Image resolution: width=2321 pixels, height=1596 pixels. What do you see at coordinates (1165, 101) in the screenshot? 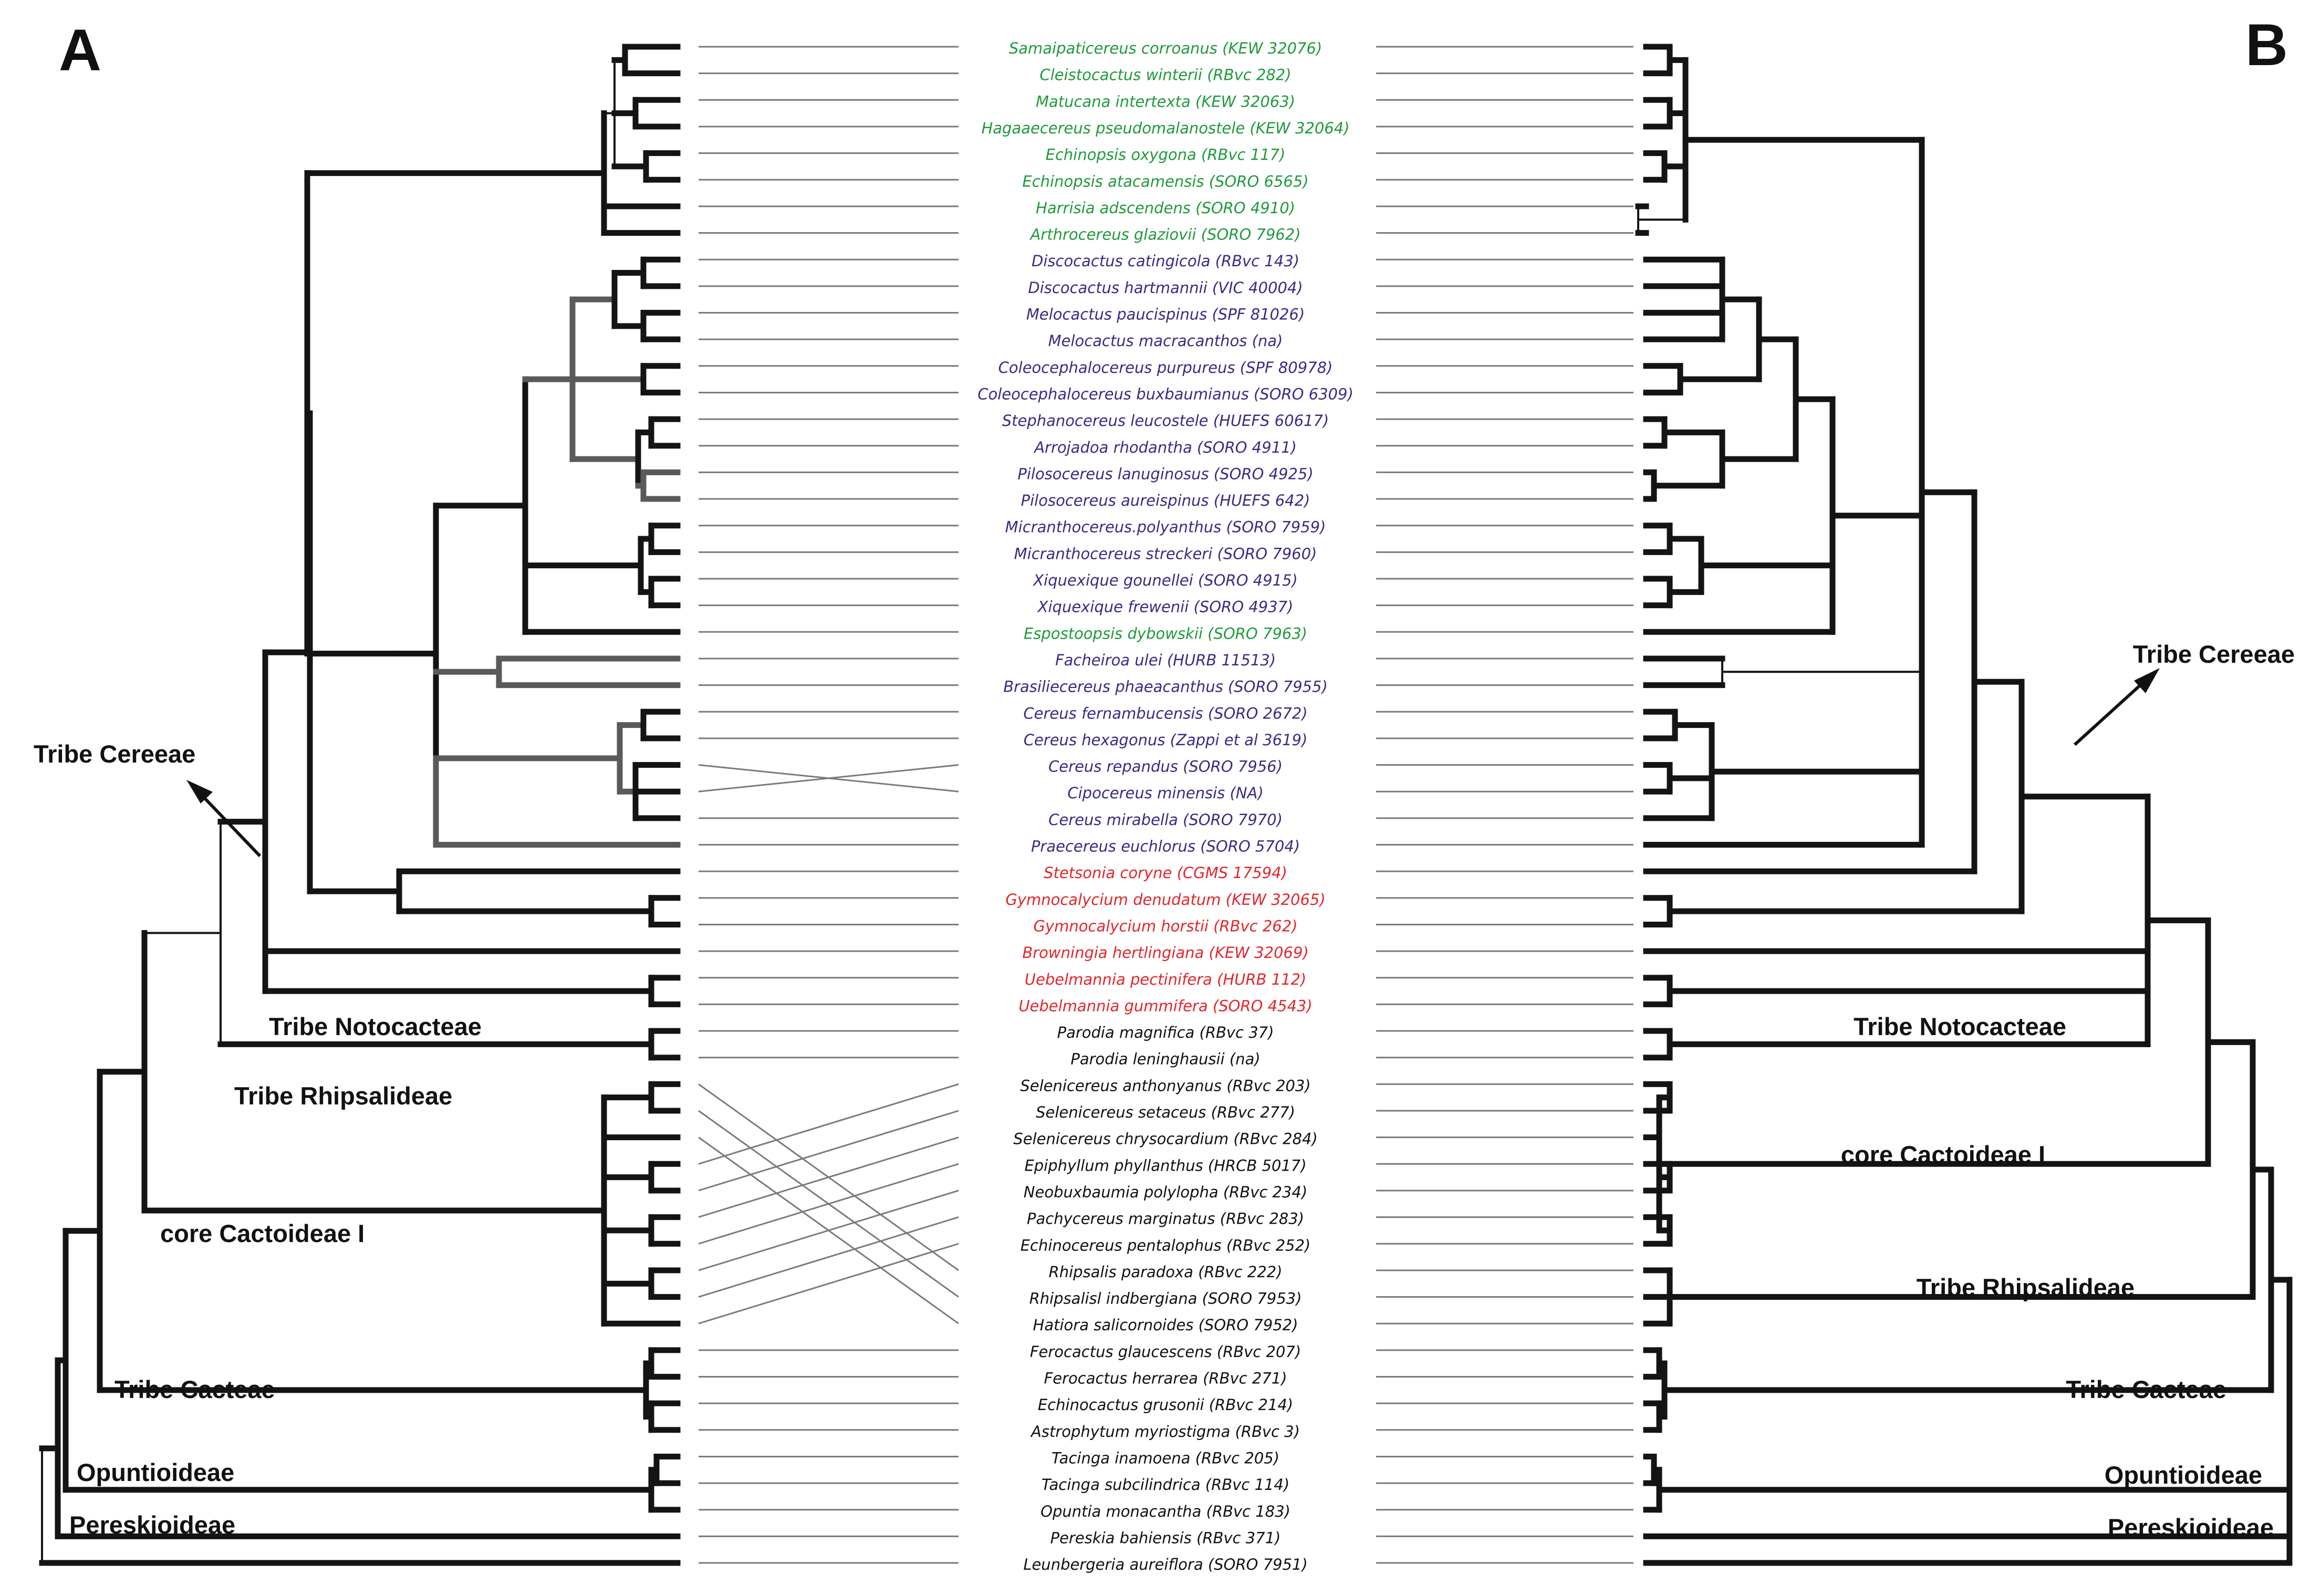
I see `taxon-label: Matucana intertexta (KEW 32063)` at bounding box center [1165, 101].